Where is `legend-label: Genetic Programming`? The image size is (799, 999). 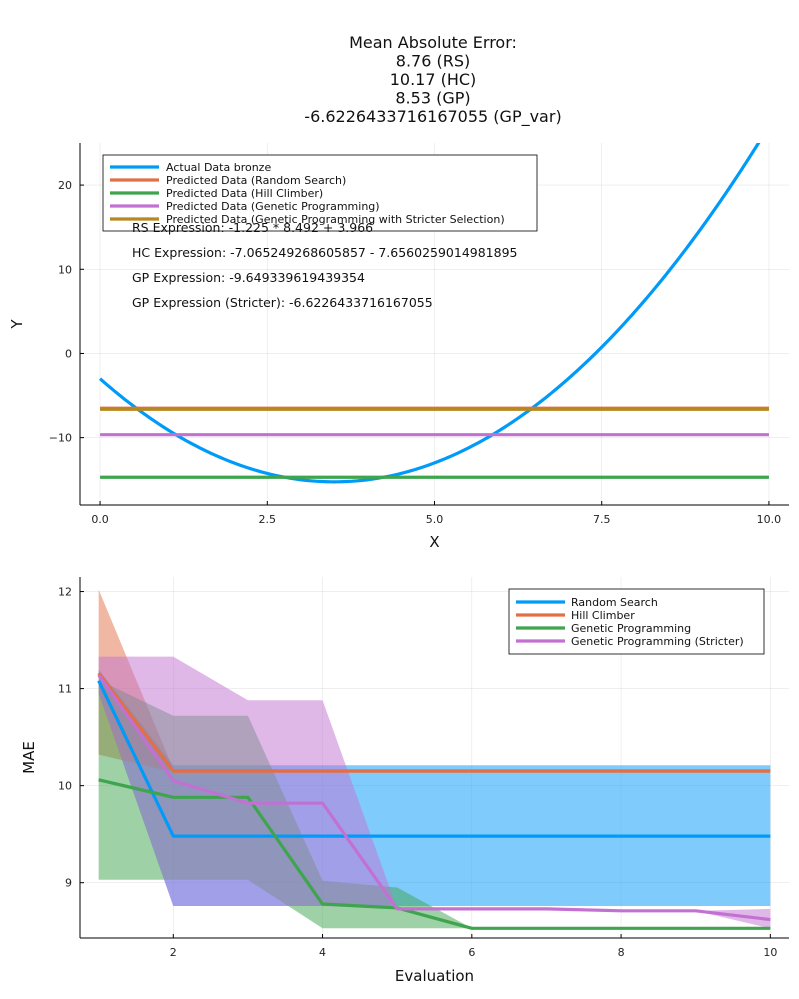
legend-label: Genetic Programming is located at coordinates (631, 628).